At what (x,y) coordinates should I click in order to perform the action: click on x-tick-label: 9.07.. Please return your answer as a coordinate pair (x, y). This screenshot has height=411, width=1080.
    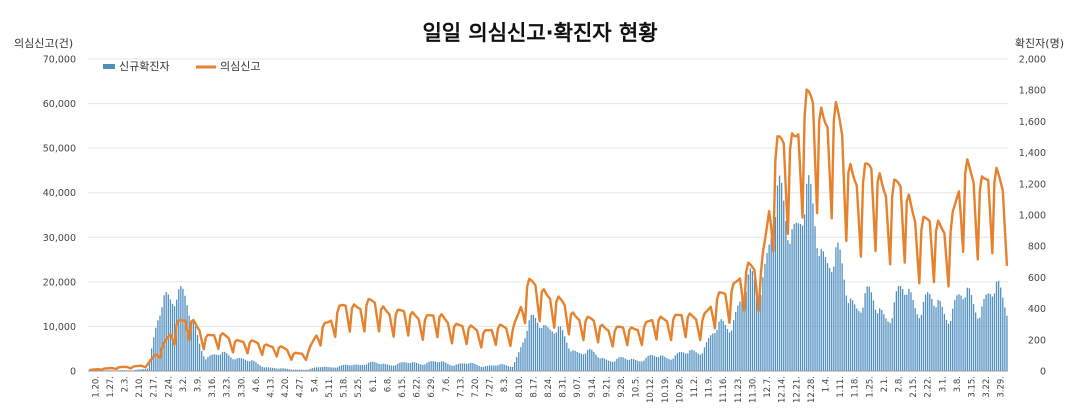
    Looking at the image, I should click on (578, 387).